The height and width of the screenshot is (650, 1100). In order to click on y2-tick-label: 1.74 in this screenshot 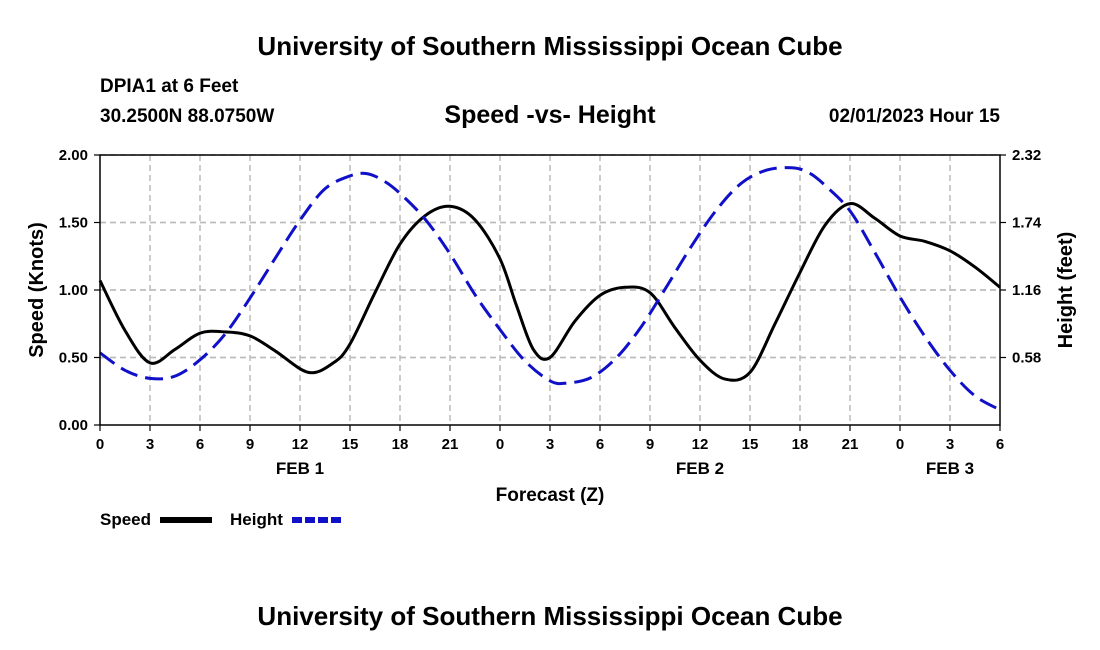, I will do `click(1027, 223)`.